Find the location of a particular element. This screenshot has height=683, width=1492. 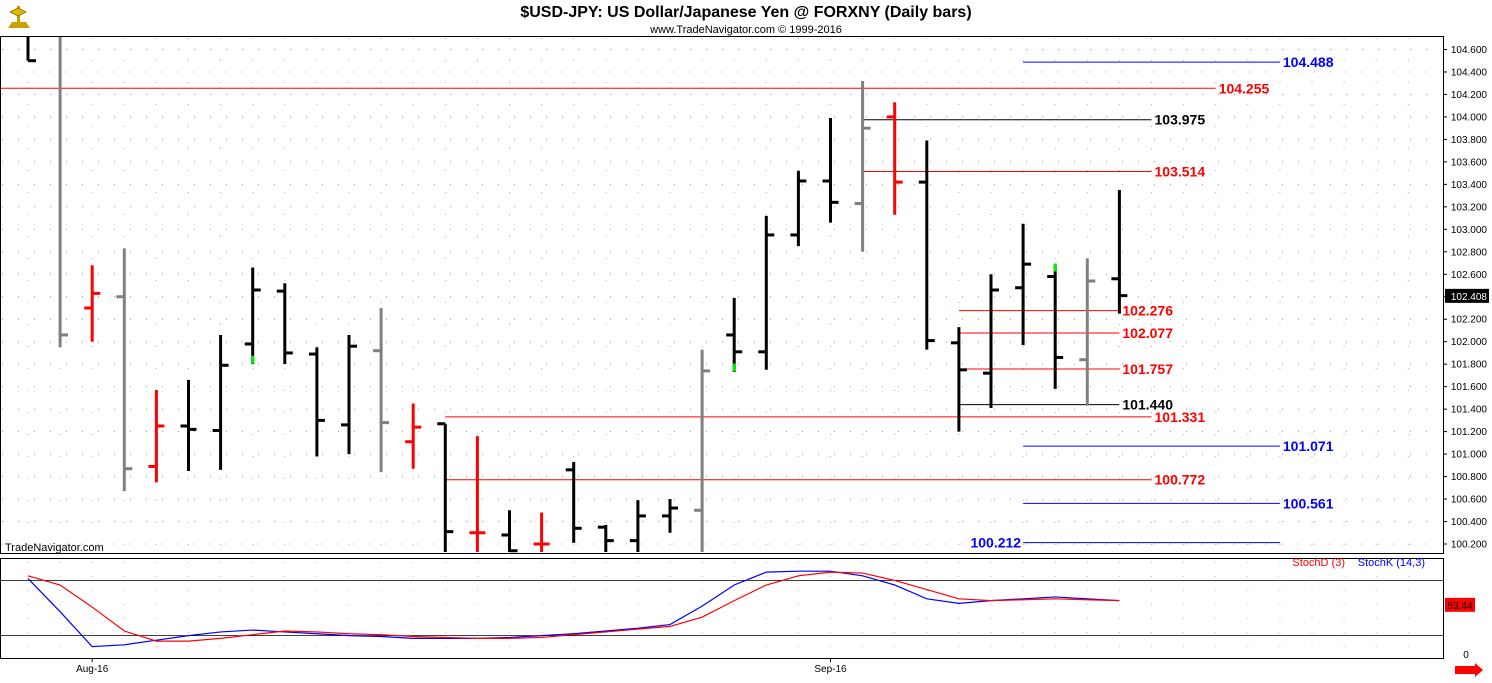

level-label: 102.276 is located at coordinates (1147, 311).